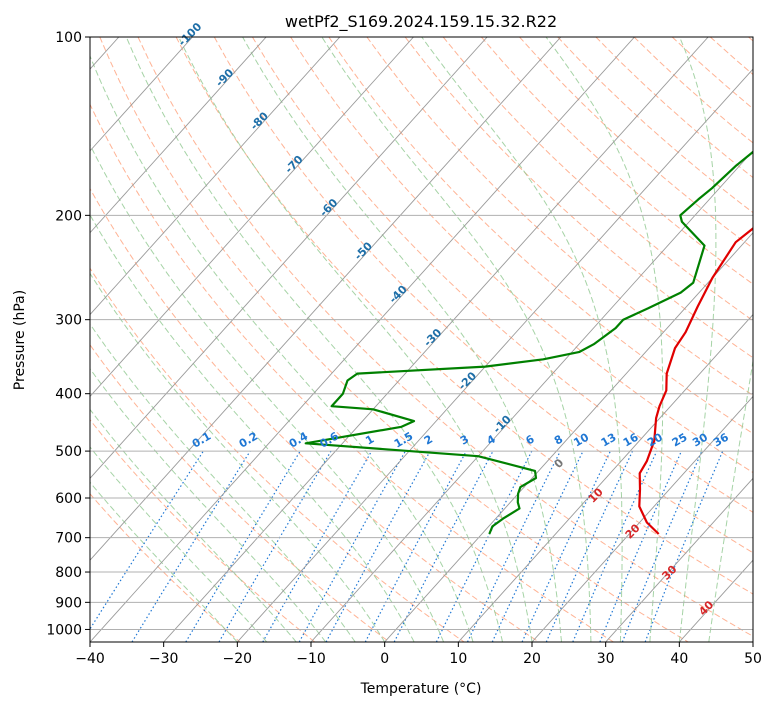 This screenshot has height=708, width=775. I want to click on x-axis: −40 −30 −20 −10 0 10 20 30 40 50, so click(418, 654).